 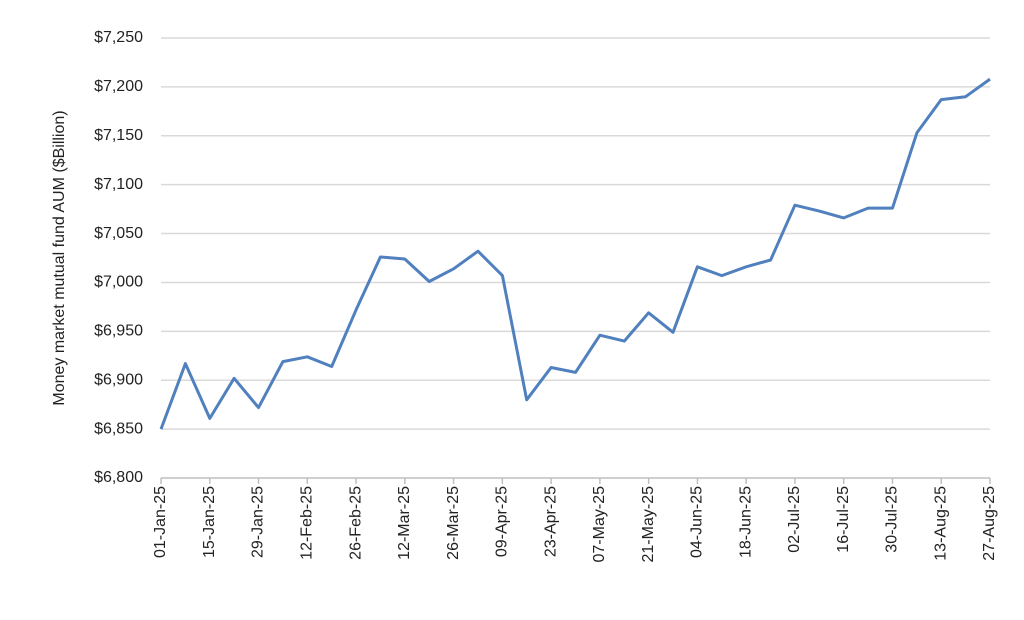 What do you see at coordinates (118, 135) in the screenshot?
I see `y-tick-label: $7,150` at bounding box center [118, 135].